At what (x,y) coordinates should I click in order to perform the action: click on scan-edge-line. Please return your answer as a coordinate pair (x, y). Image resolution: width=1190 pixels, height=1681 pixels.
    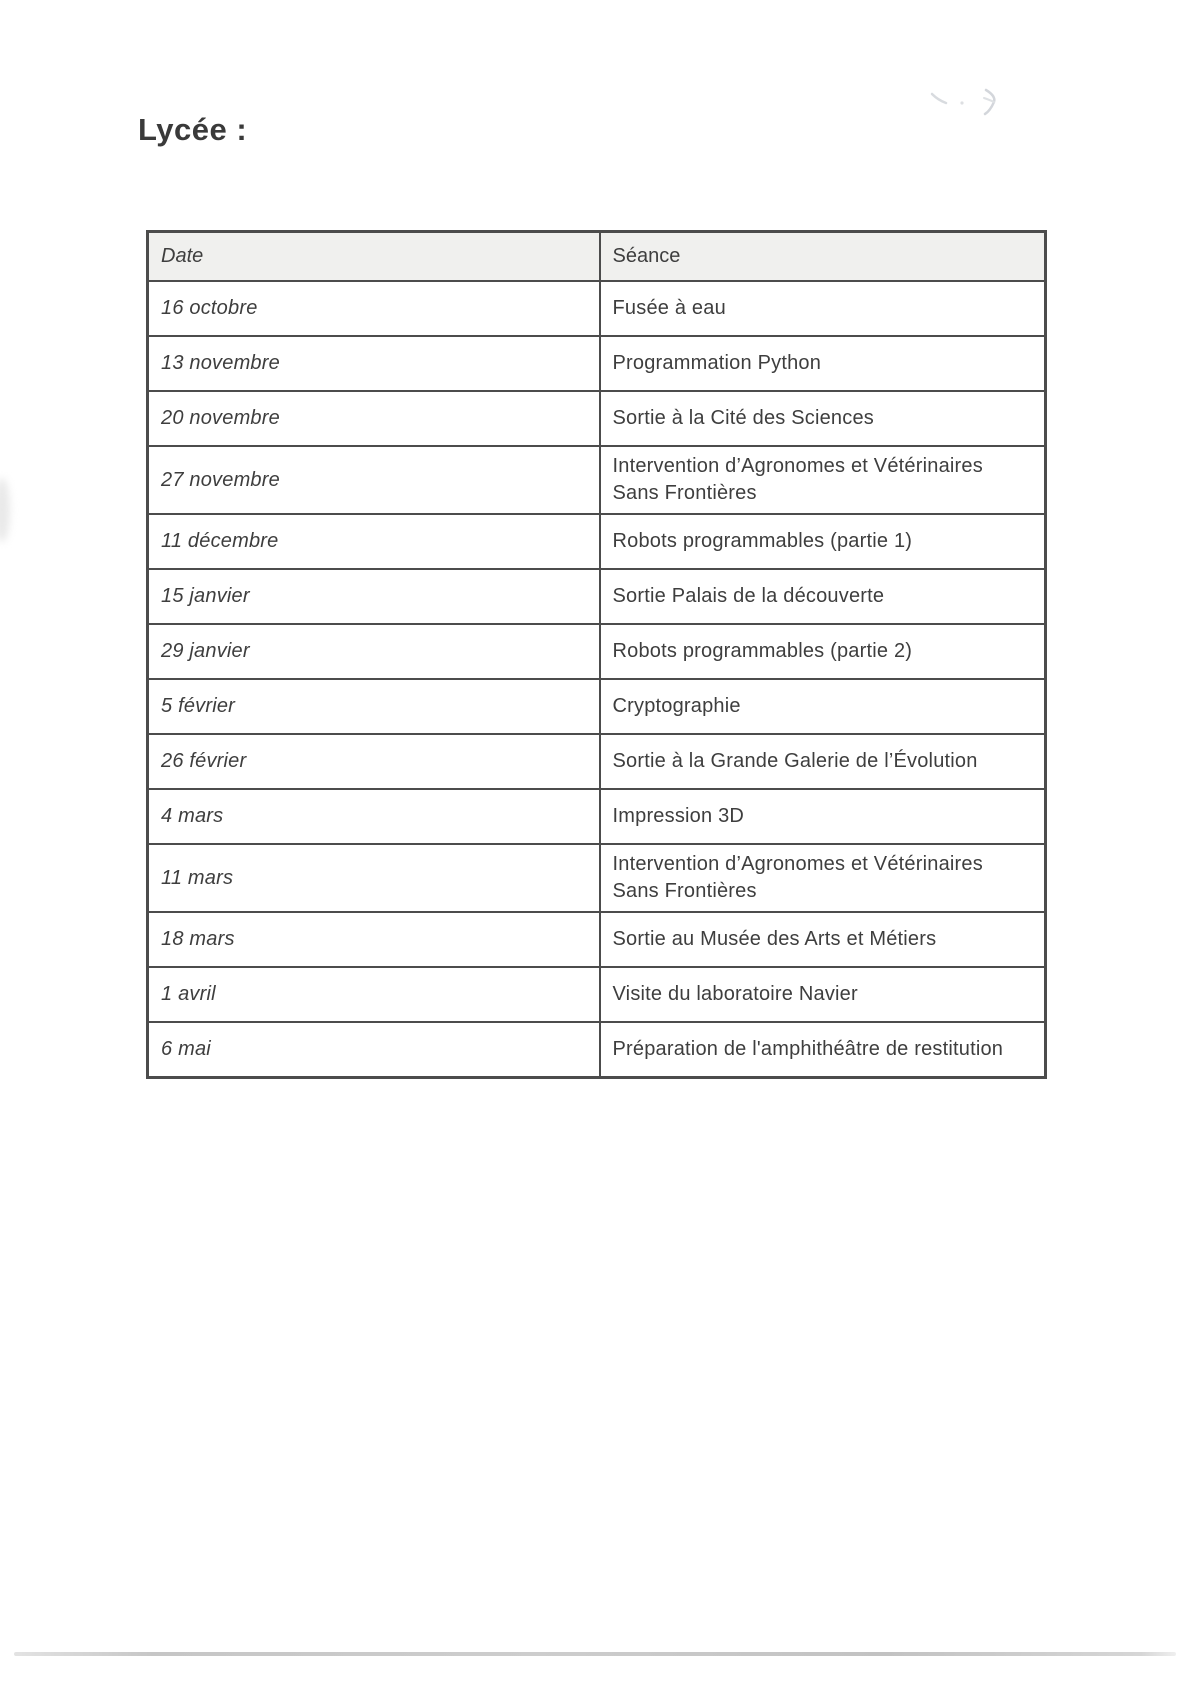
    Looking at the image, I should click on (595, 1654).